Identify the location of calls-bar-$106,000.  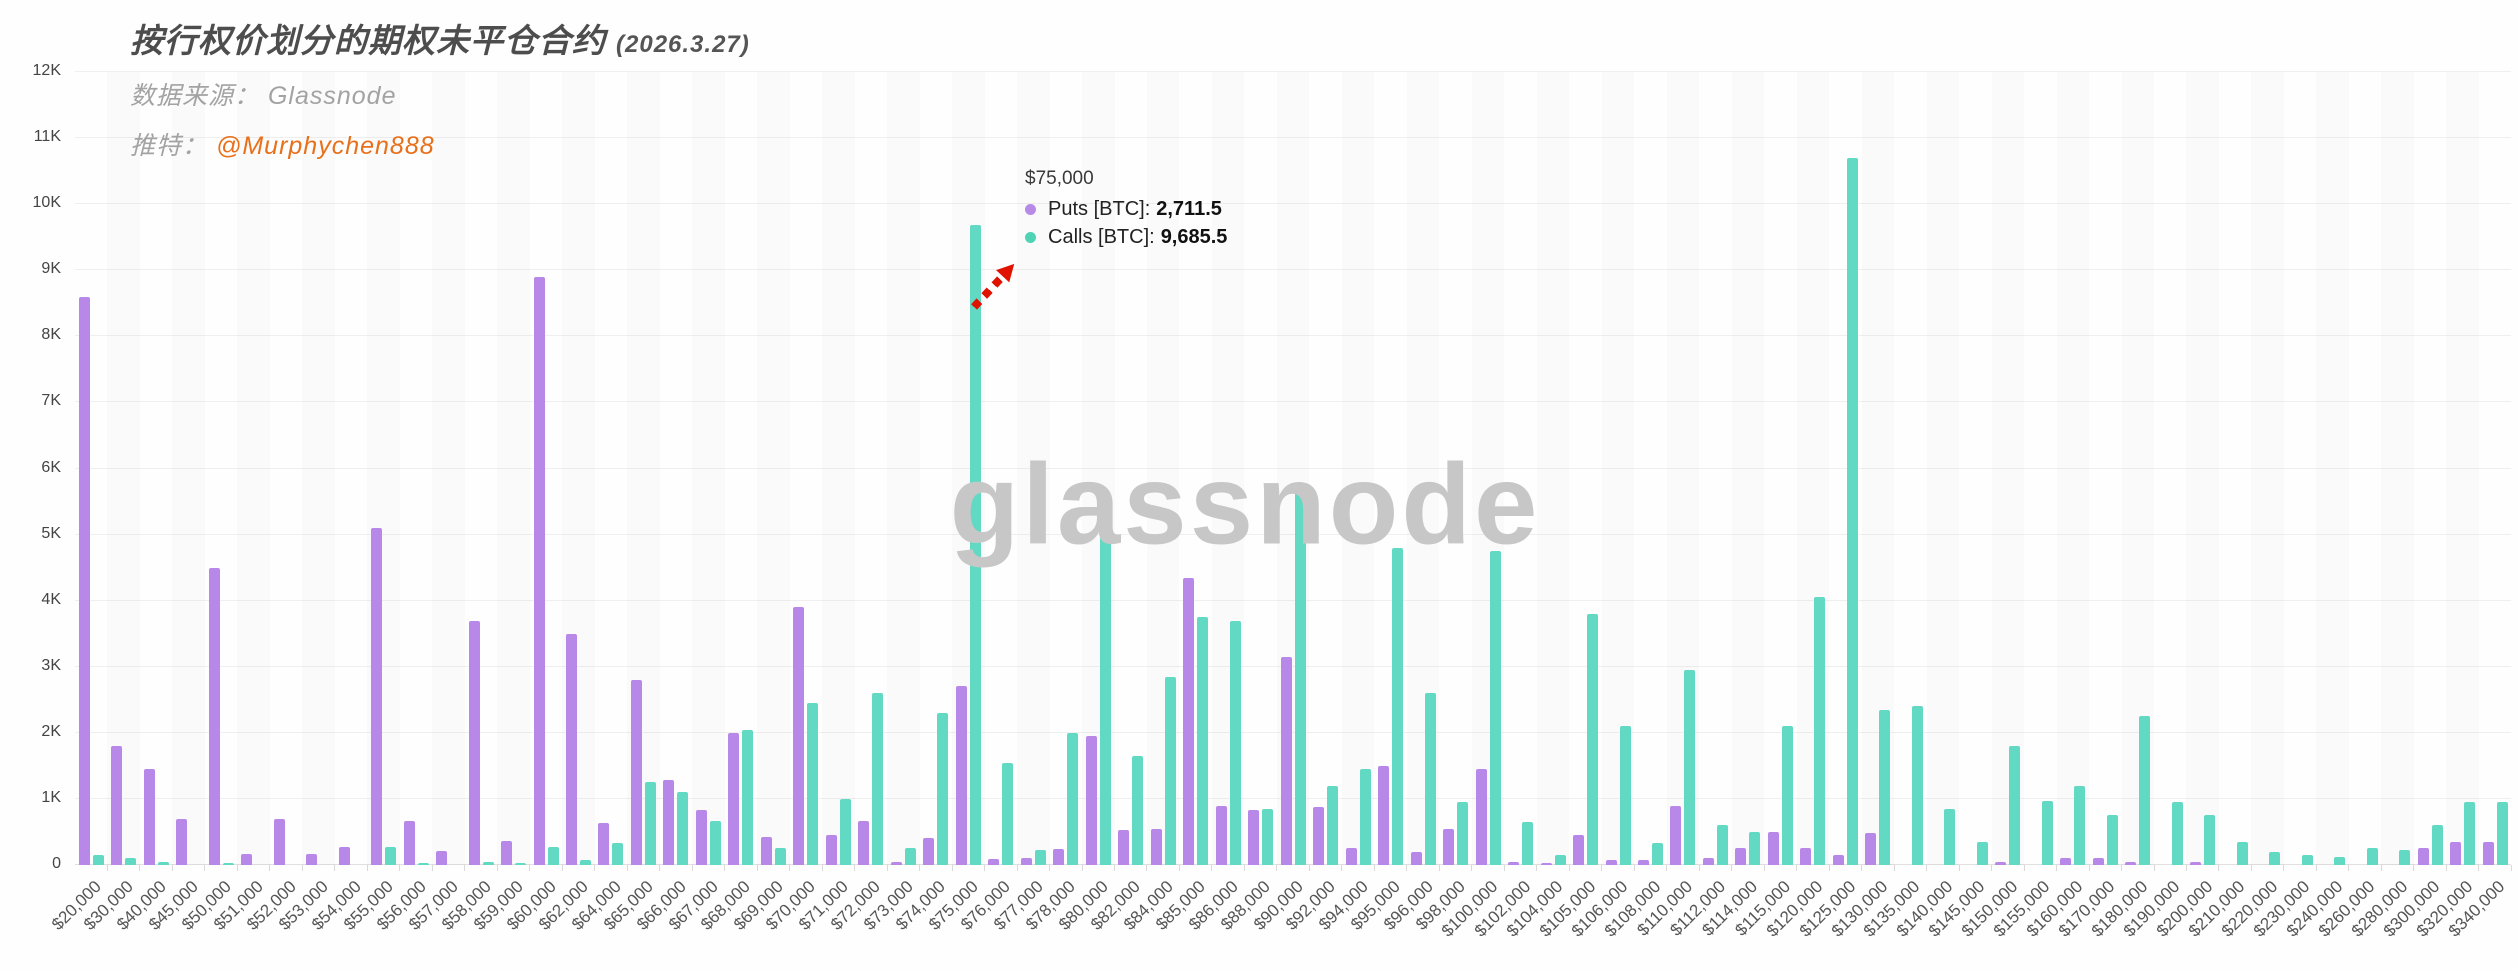
(1625, 795).